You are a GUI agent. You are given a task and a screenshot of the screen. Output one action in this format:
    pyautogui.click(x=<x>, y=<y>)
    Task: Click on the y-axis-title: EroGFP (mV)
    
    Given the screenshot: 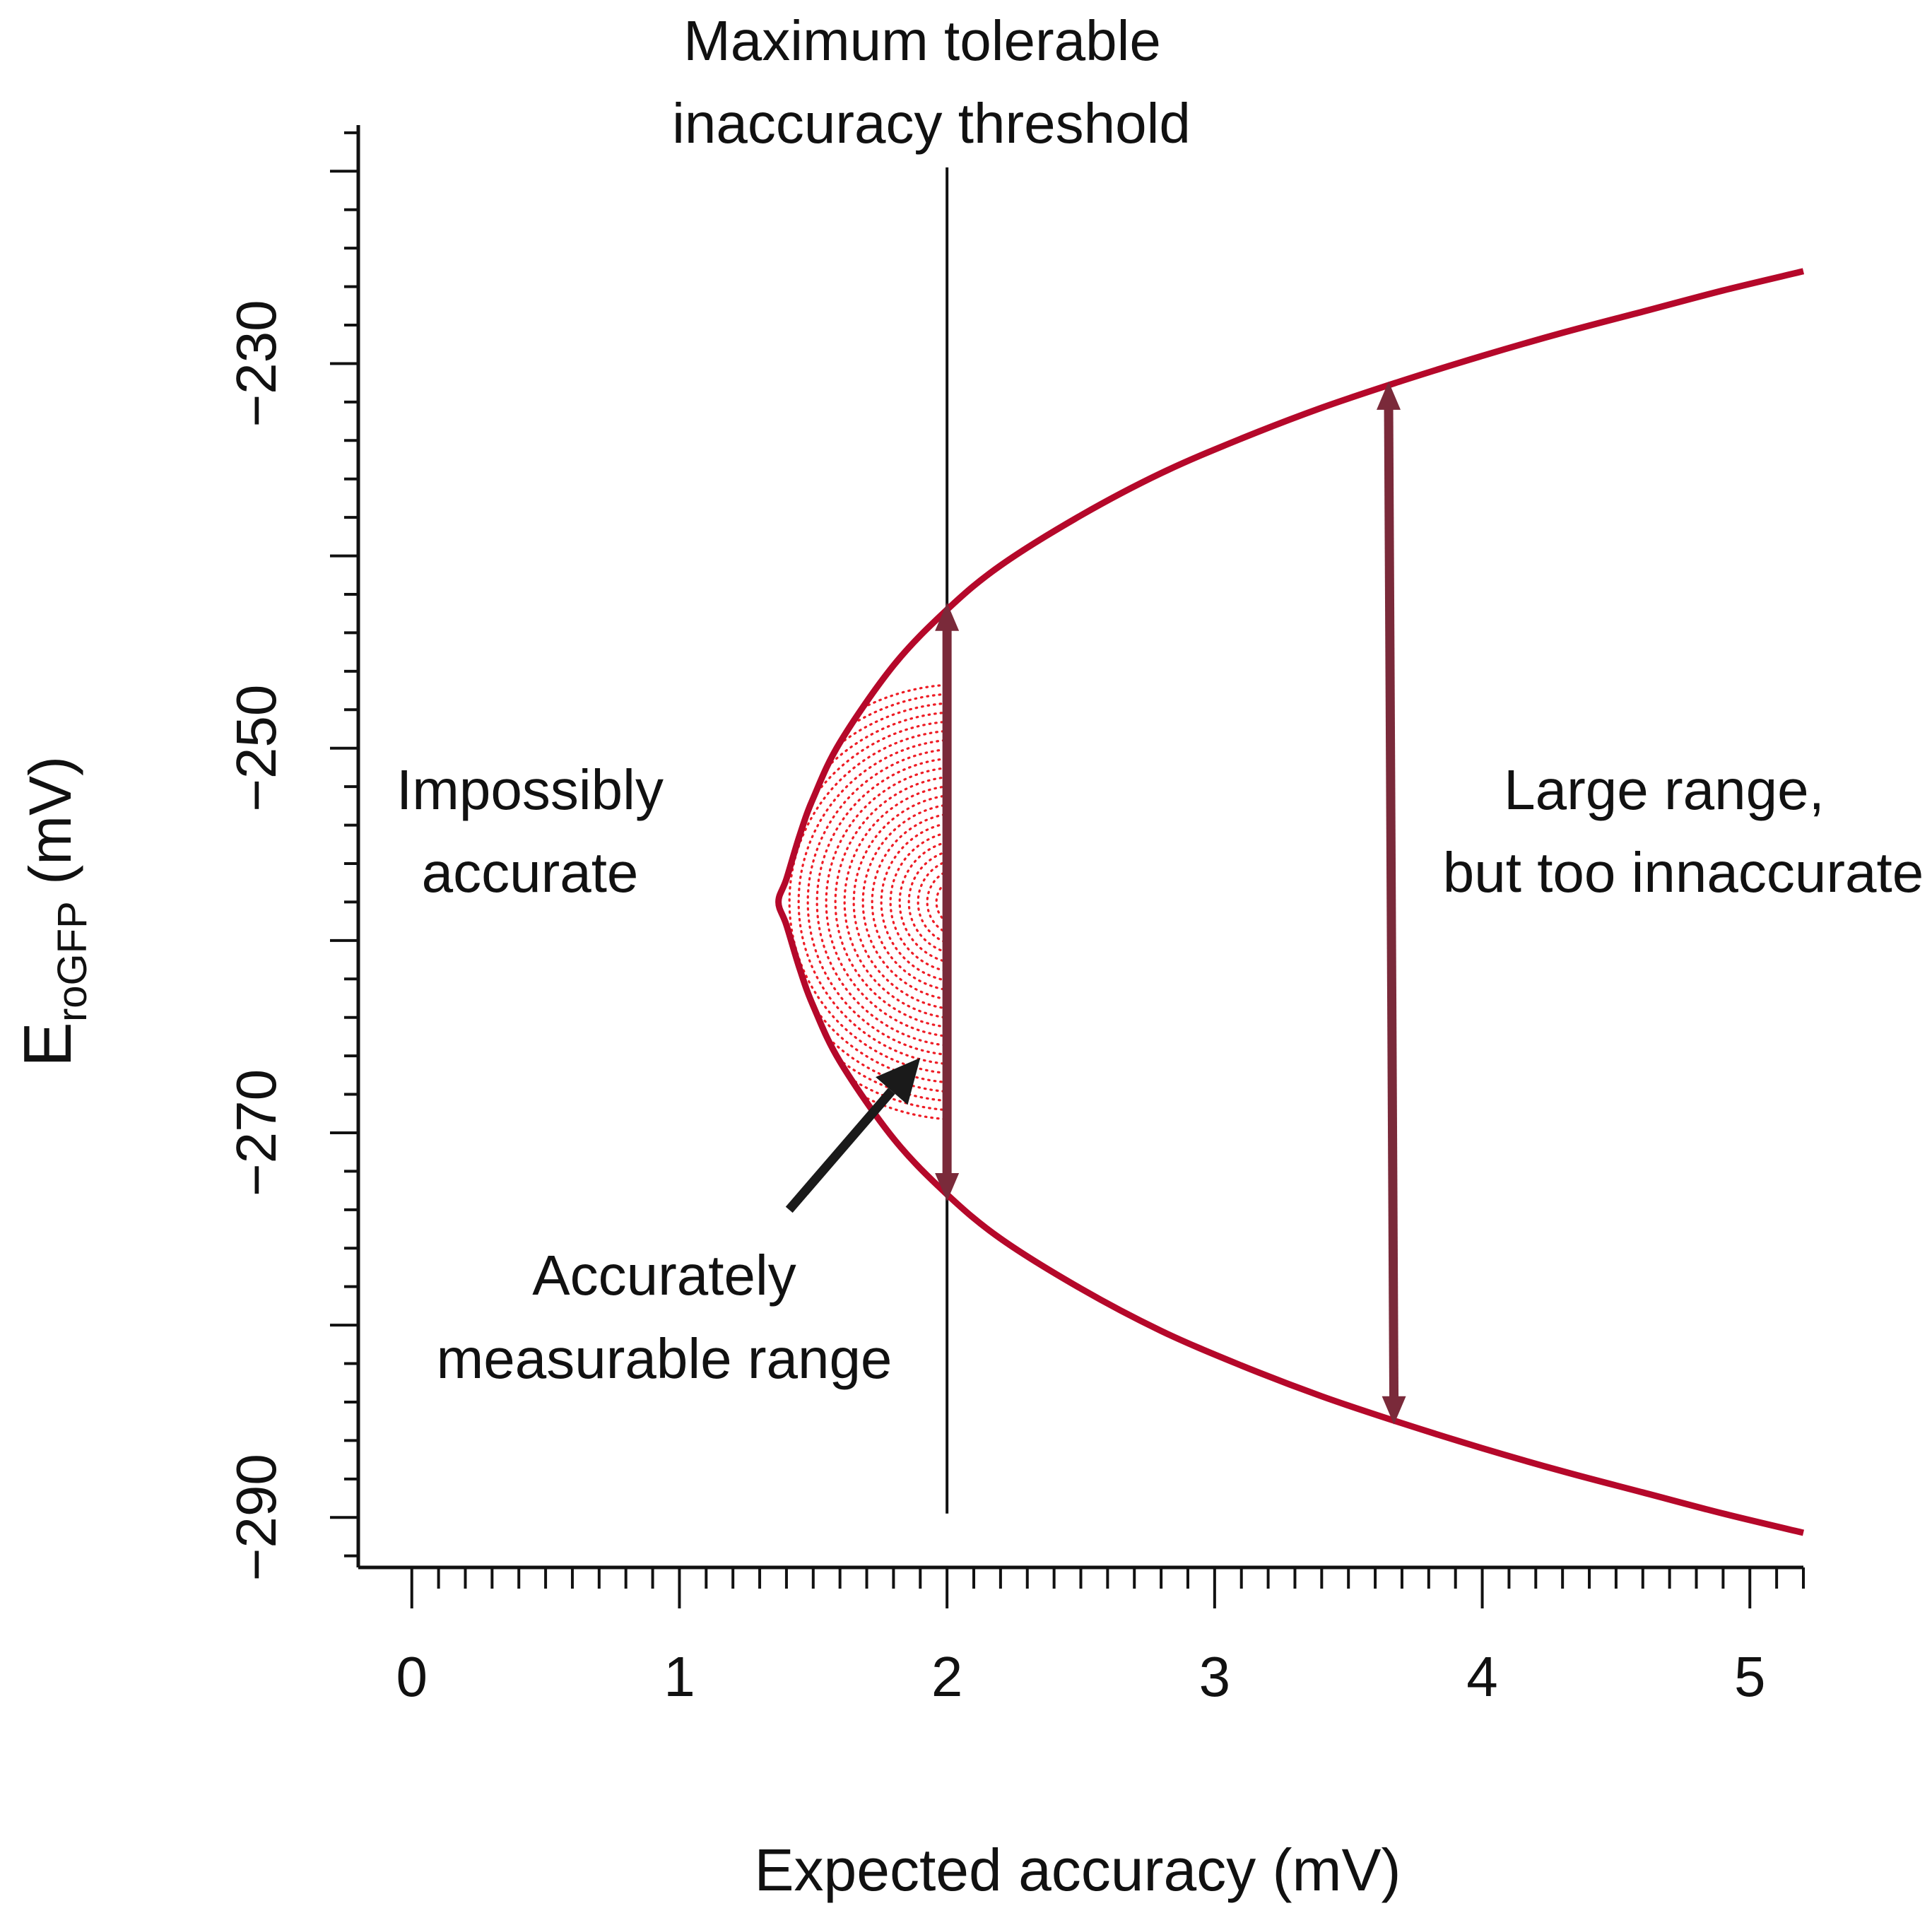 What is the action you would take?
    pyautogui.click(x=53, y=911)
    